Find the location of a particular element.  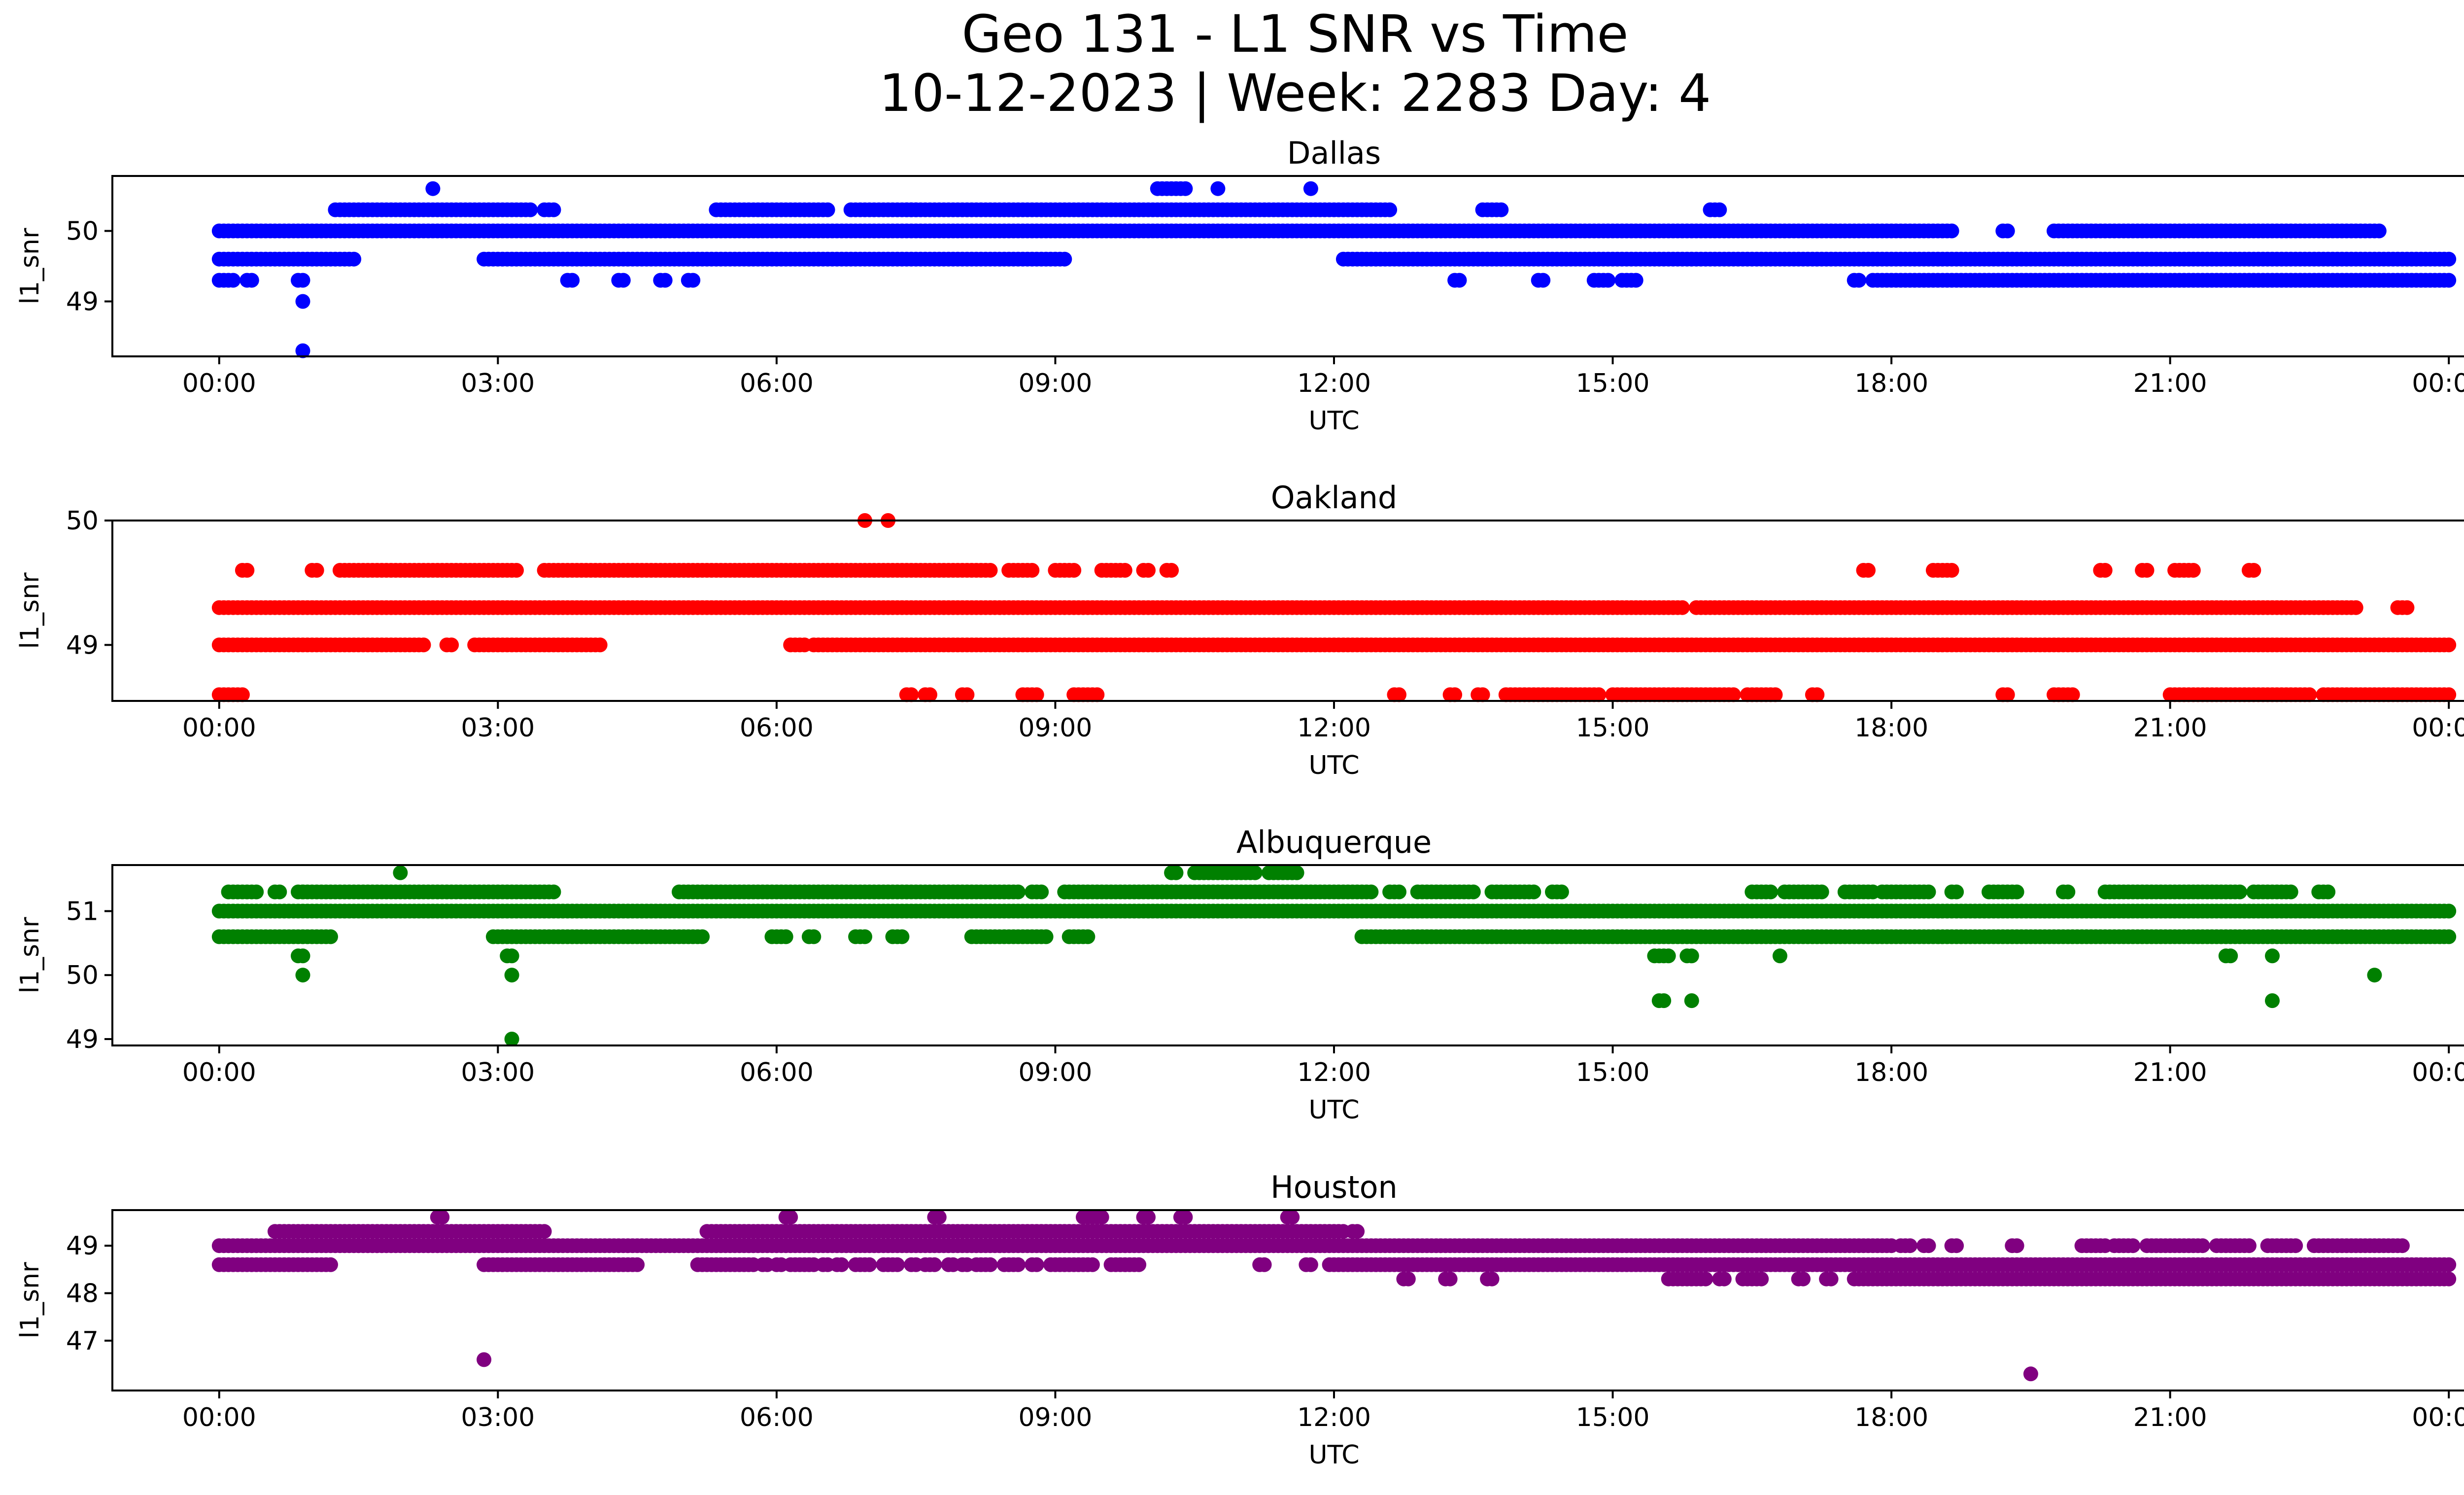

dallas-x-tick-label: 00:00 is located at coordinates (2438, 383).